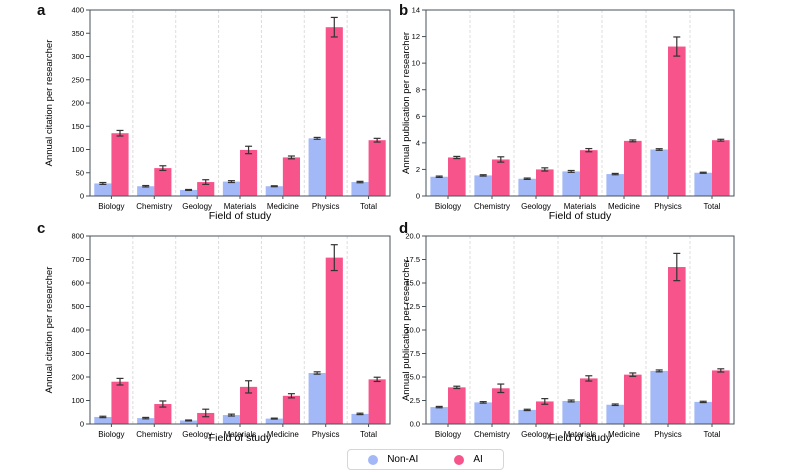 Image resolution: width=793 pixels, height=472 pixels. What do you see at coordinates (77, 103) in the screenshot?
I see `y-tick-label: 200` at bounding box center [77, 103].